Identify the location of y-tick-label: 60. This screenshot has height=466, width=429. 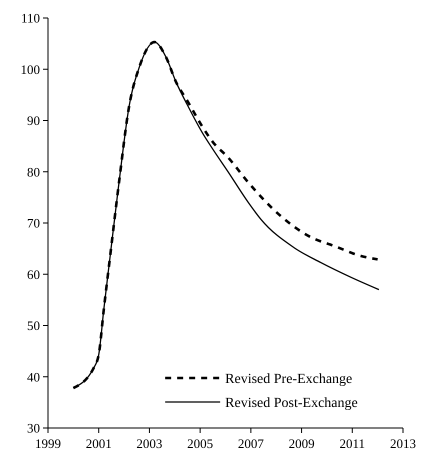
(33, 274).